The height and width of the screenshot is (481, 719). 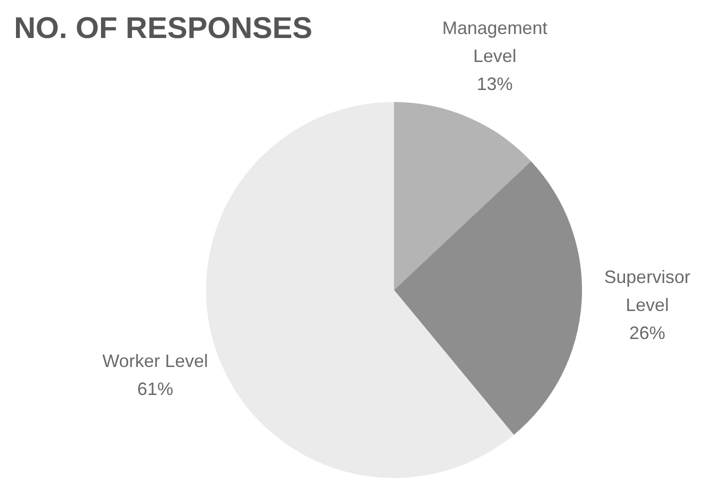 What do you see at coordinates (163, 29) in the screenshot?
I see `chart-title: NO. OF RESPONSES` at bounding box center [163, 29].